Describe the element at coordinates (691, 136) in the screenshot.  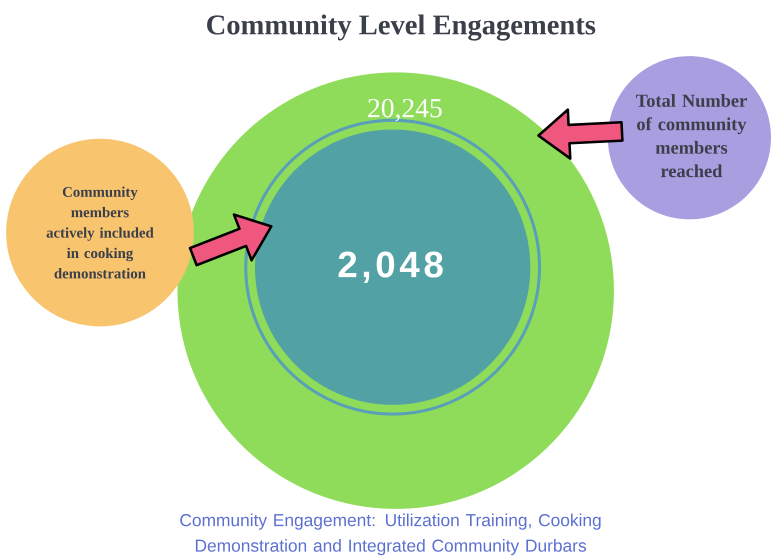
I see `text: Total Number of community members reached` at that location.